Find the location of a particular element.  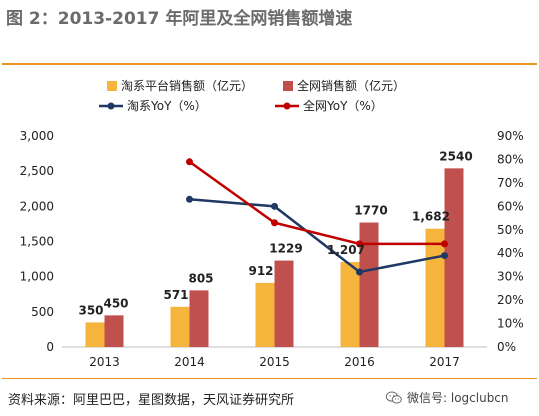

title-divider is located at coordinates (269, 64).